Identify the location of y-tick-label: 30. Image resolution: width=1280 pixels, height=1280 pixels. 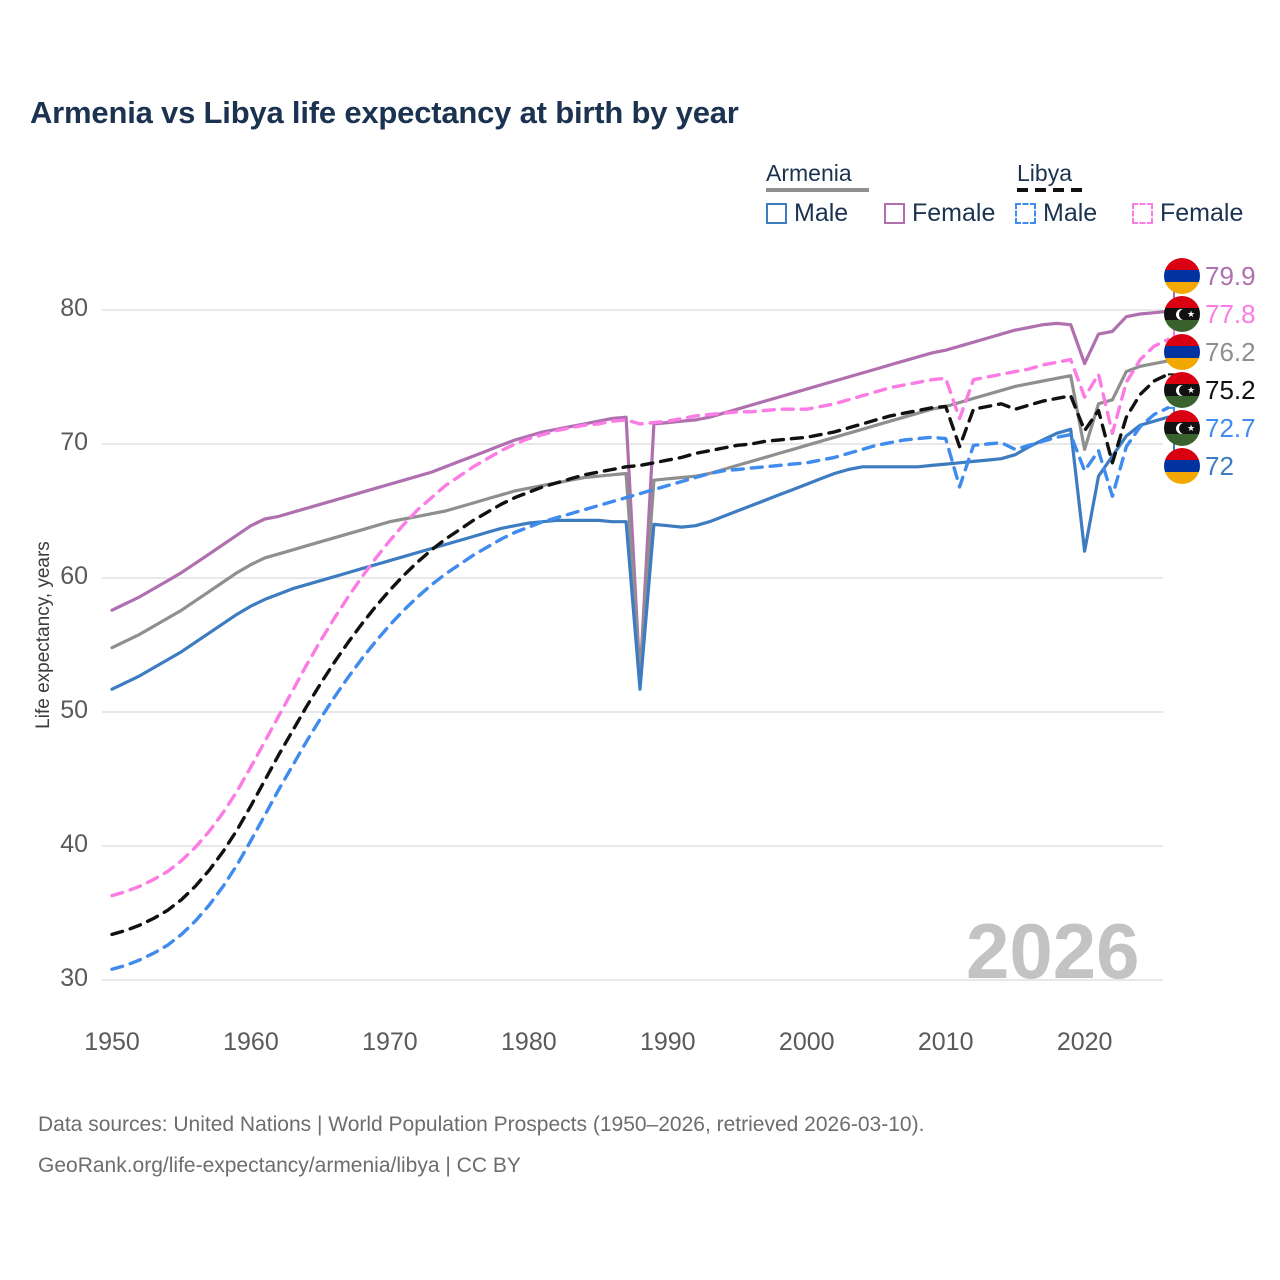
(74, 978).